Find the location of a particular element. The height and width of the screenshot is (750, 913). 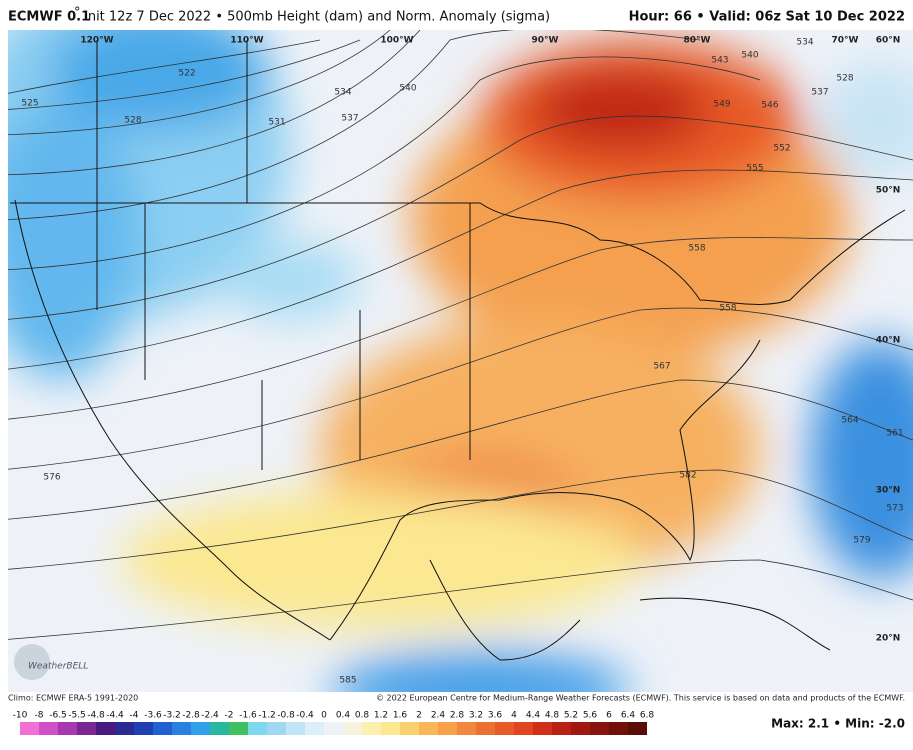

colorbar-label: 6 is located at coordinates (609, 716).